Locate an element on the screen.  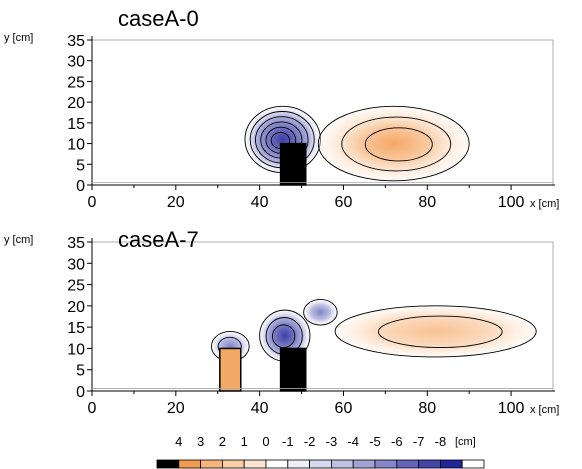
colorbar-tick-label: -7 is located at coordinates (419, 441).